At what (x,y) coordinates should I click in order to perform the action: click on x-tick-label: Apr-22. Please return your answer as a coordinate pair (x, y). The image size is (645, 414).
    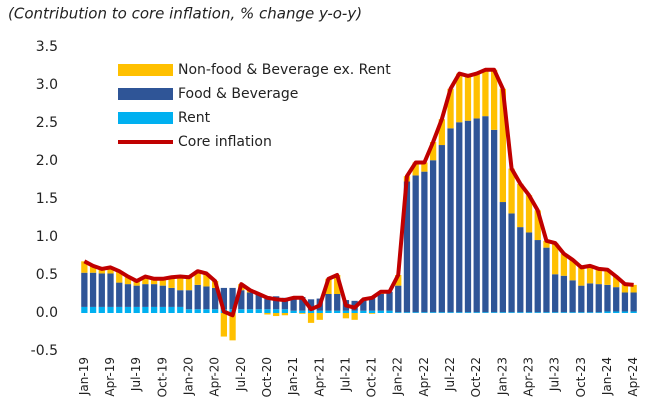
    Looking at the image, I should click on (424, 377).